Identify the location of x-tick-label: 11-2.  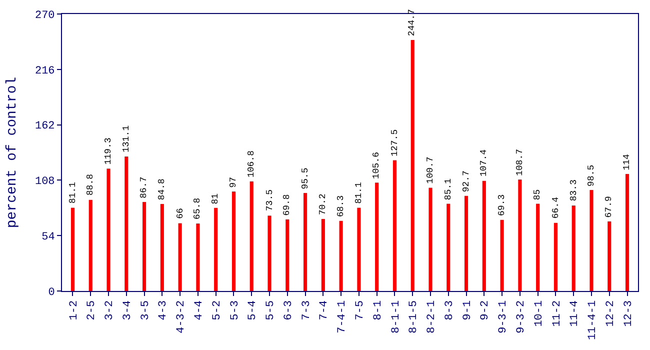
(557, 313).